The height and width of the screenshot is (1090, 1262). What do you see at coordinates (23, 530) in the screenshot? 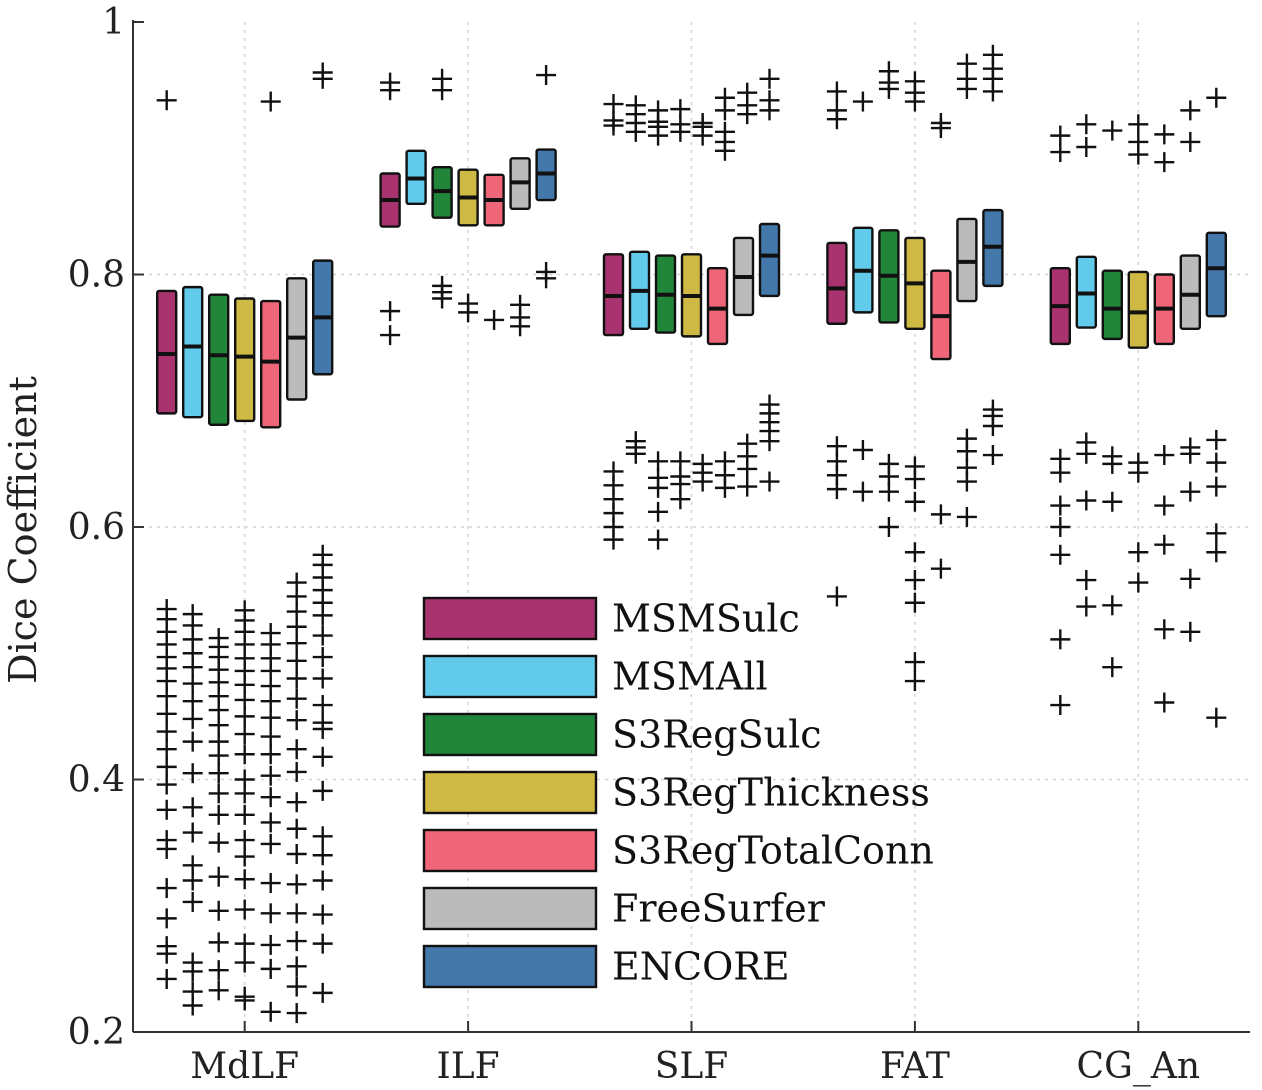
I see `y-axis-title: Dice Coefficient` at bounding box center [23, 530].